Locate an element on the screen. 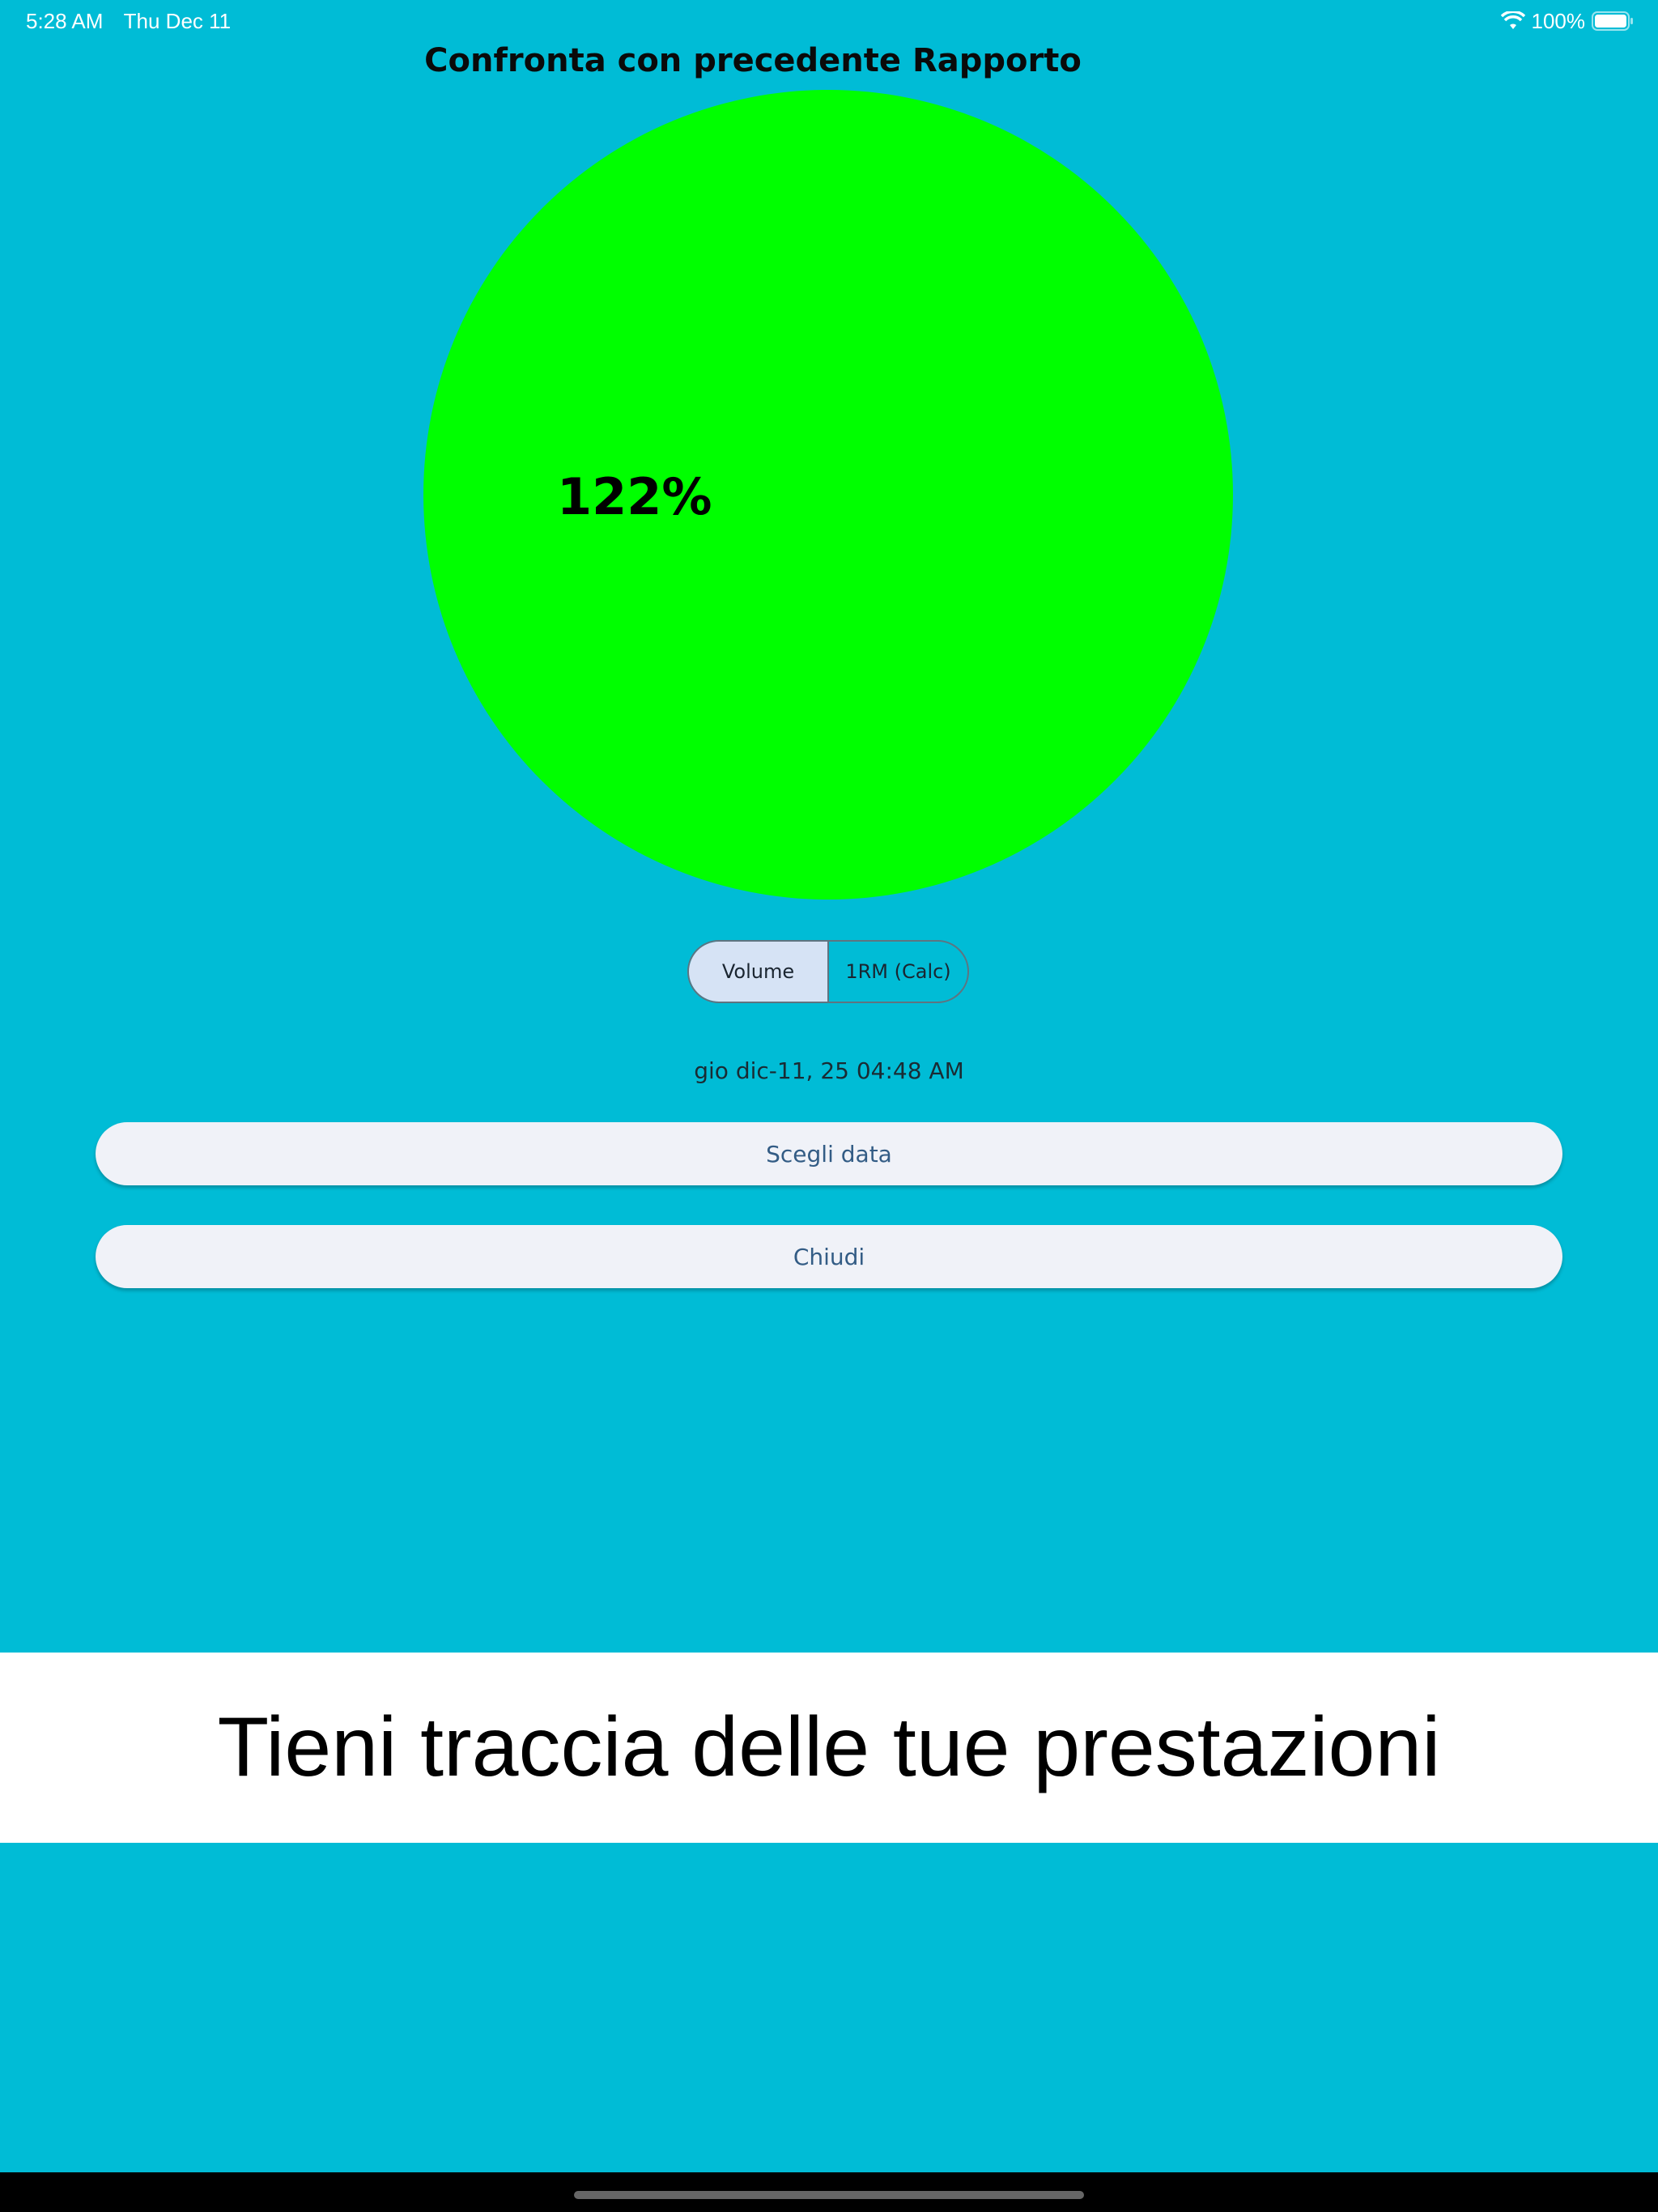 The height and width of the screenshot is (2212, 1658). toggle-1rm: 1RM (Calc) is located at coordinates (898, 971).